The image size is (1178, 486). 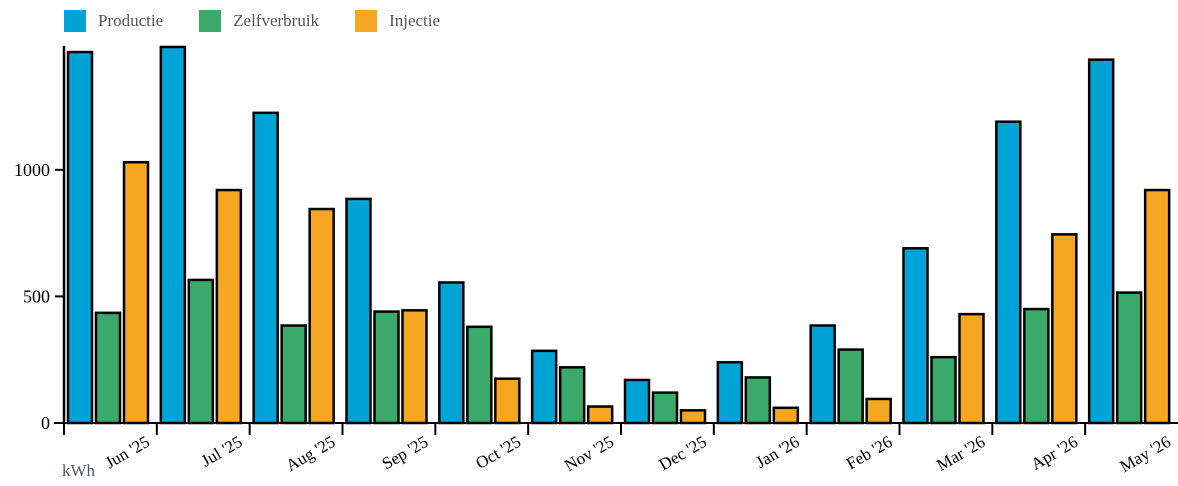 I want to click on y-tick-label-500: 500, so click(x=36, y=296).